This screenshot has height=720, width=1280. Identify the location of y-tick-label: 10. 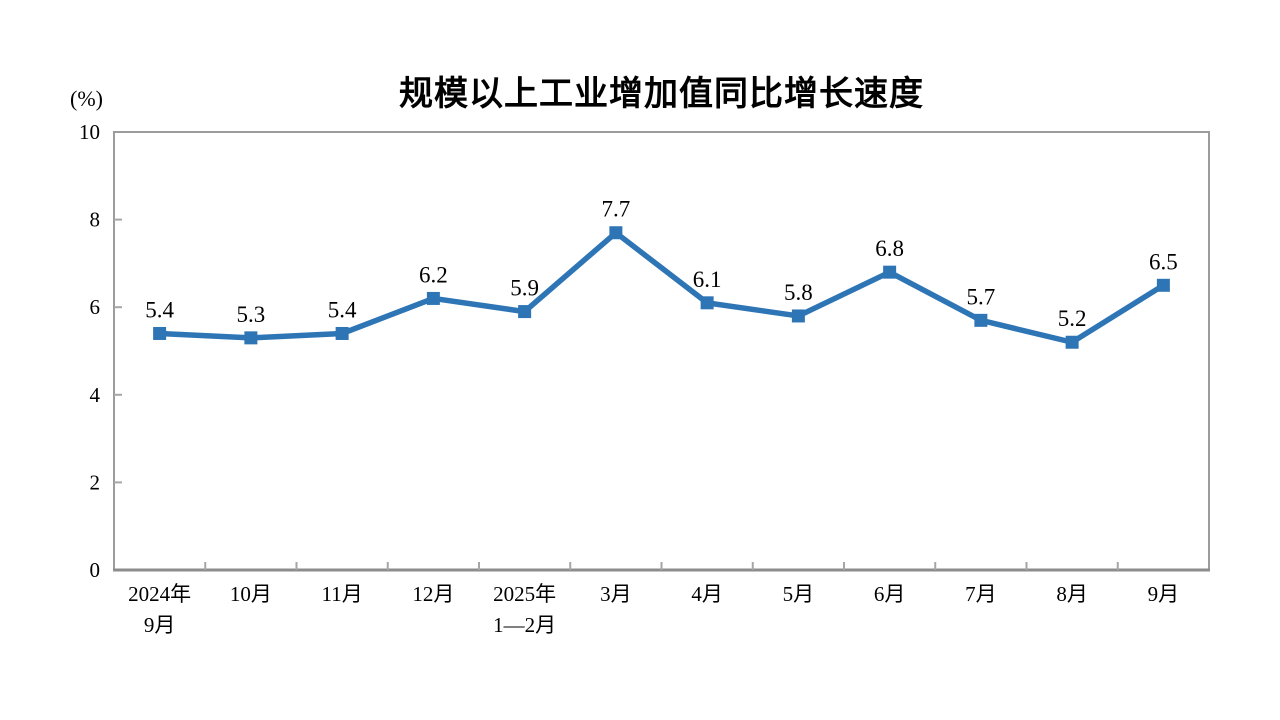
(89, 132).